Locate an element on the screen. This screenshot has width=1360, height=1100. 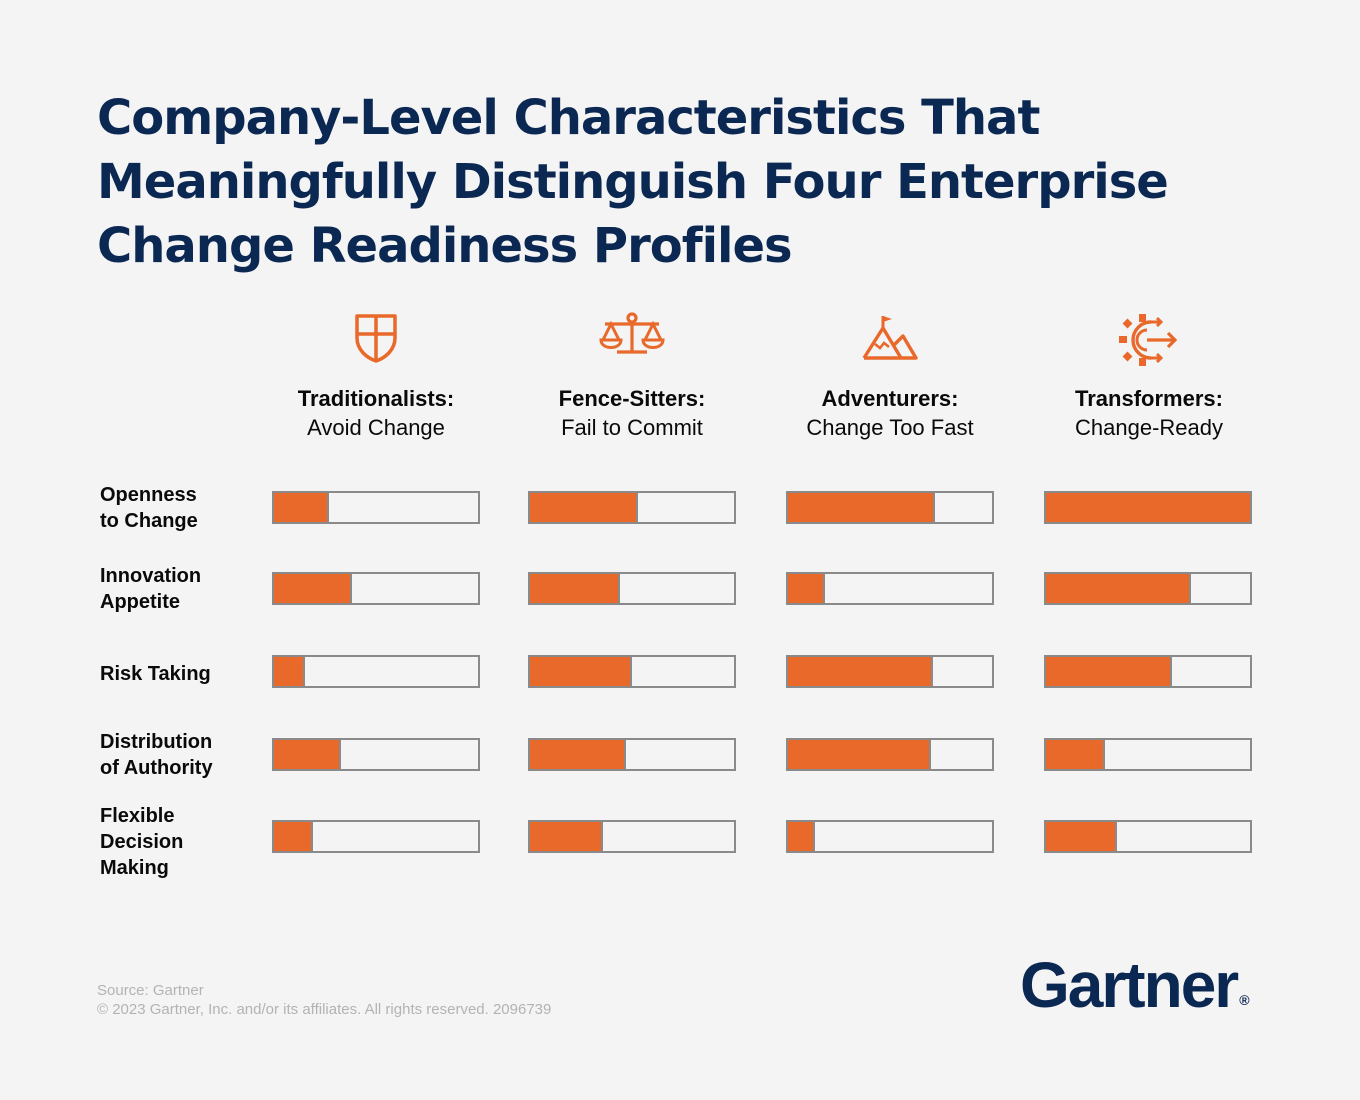
profile-name: Adventurers: is located at coordinates (890, 398).